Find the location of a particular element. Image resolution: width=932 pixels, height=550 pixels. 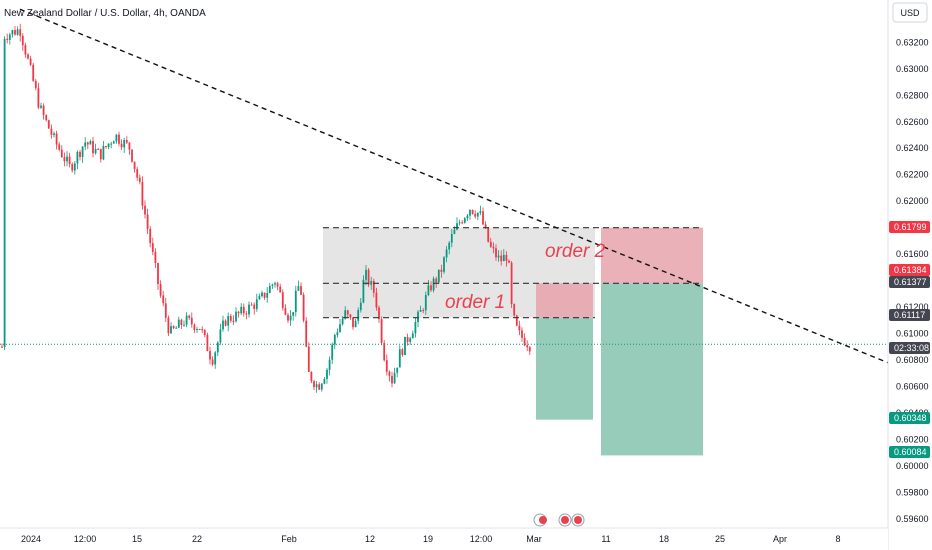

order-2-target-zone is located at coordinates (652, 369).